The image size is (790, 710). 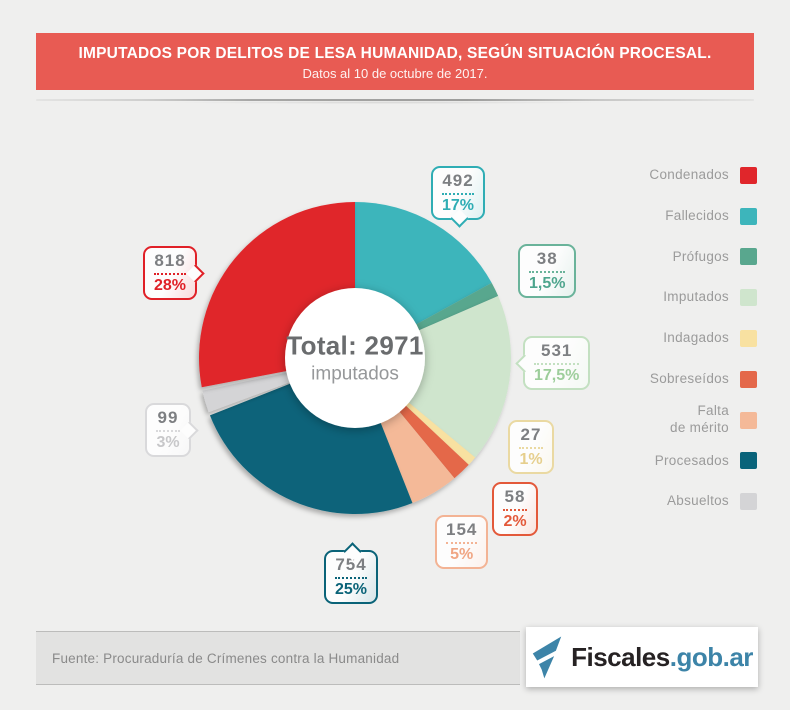 I want to click on logo-text-blue: .gob.ar, so click(x=711, y=656).